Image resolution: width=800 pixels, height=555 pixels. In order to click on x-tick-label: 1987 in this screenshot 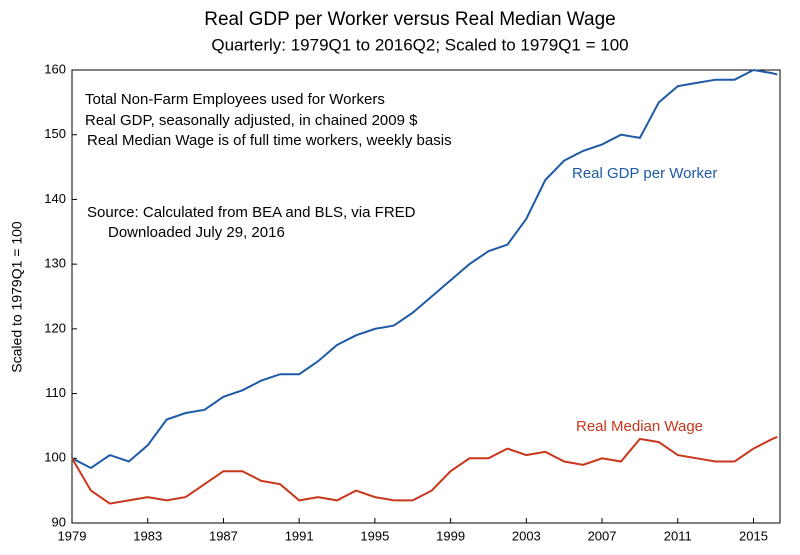, I will do `click(223, 535)`.